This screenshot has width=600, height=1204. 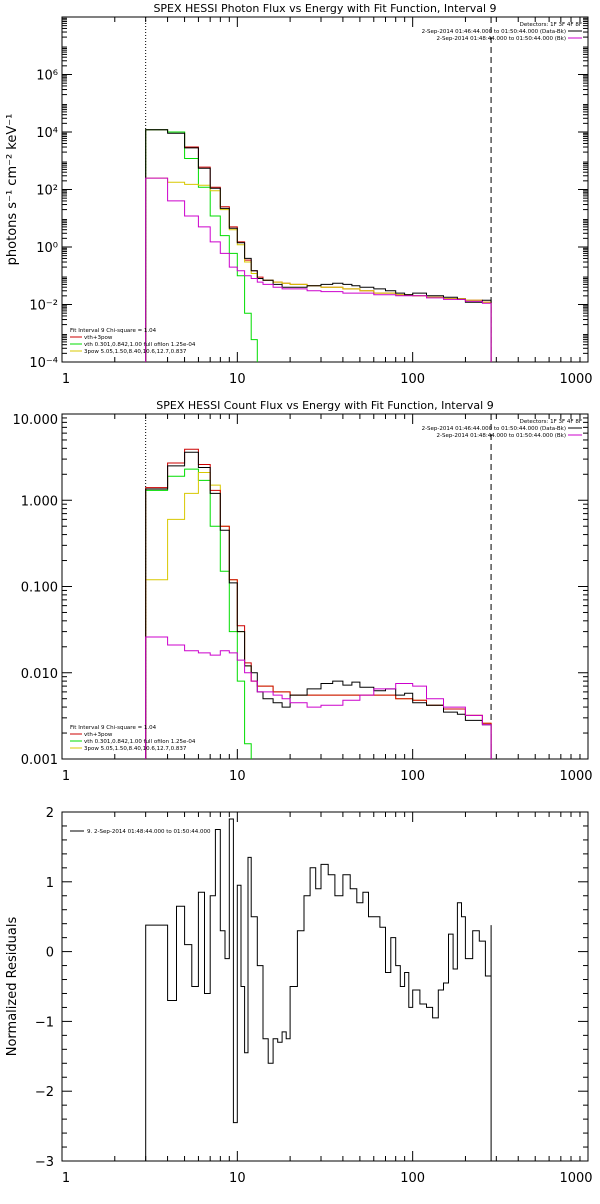 What do you see at coordinates (12, 987) in the screenshot?
I see `y-axis-label: Normalized Residuals` at bounding box center [12, 987].